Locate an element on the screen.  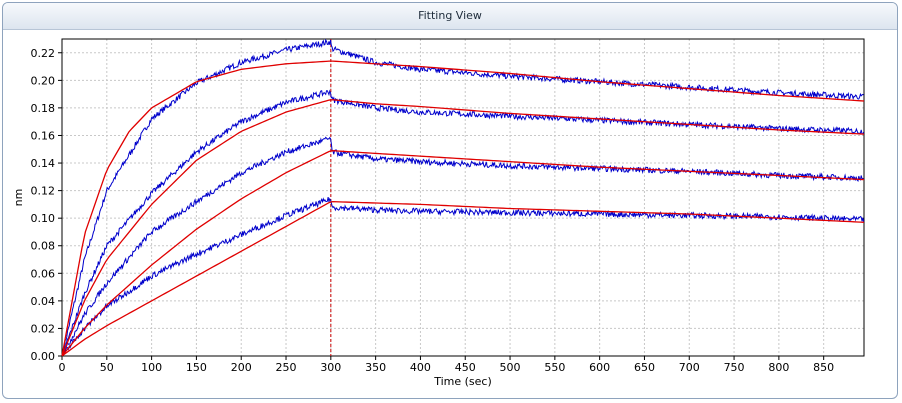
x-tick-label: 350 is located at coordinates (375, 367).